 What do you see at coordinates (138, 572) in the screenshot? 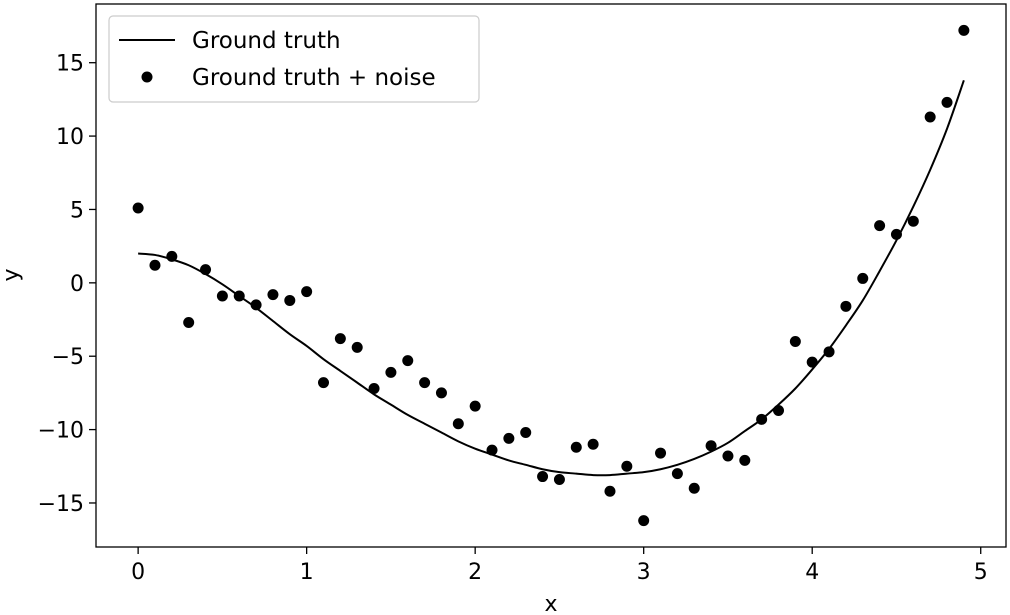
I see `x-tick-label: 0` at bounding box center [138, 572].